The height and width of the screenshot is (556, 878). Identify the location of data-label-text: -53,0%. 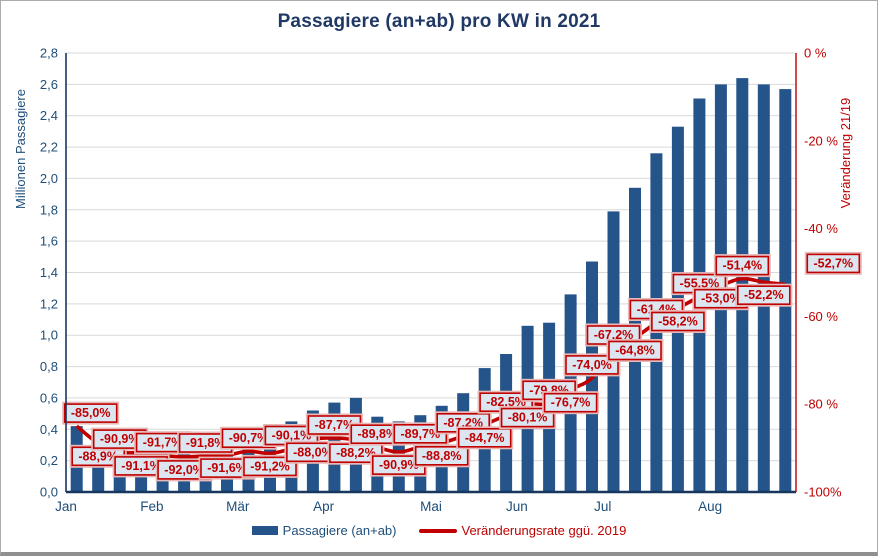
(721, 299).